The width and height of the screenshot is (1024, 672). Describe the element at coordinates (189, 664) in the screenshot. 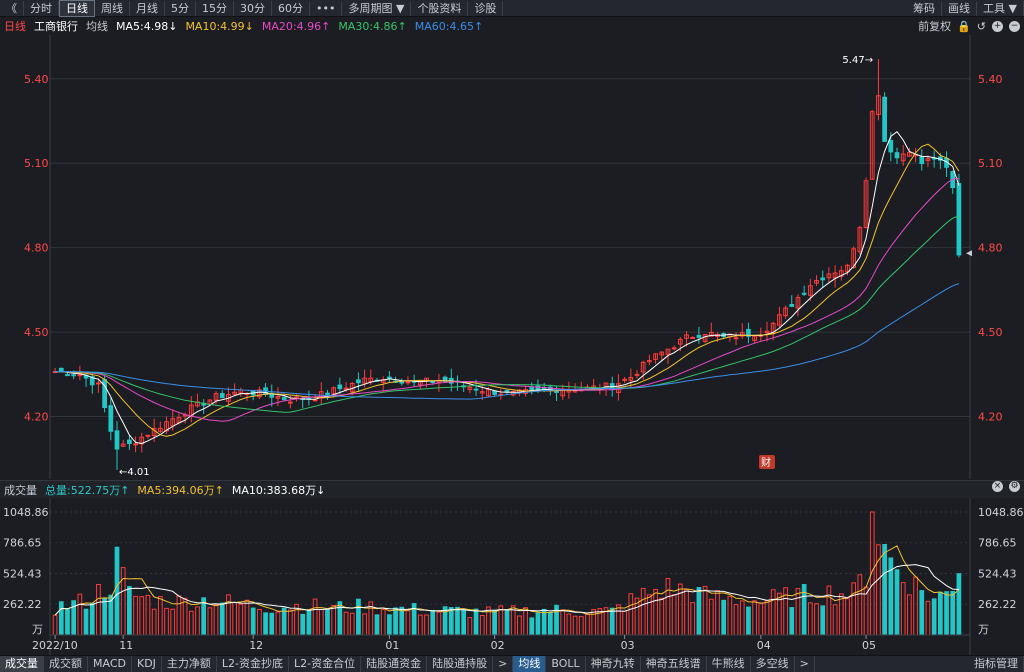

I see `indicator-tab: 主力净额` at that location.